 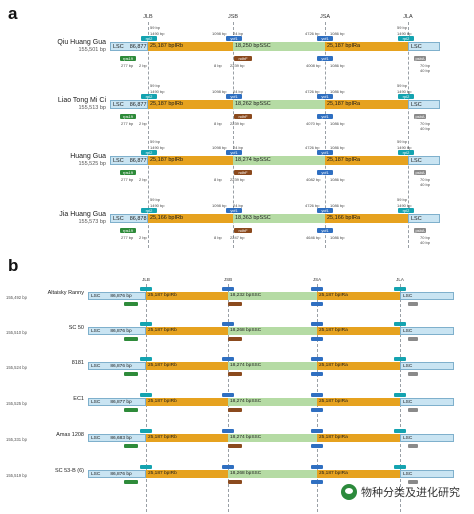 I want to click on ssc-region: 18,268 bpSSC, so click(x=272, y=474).